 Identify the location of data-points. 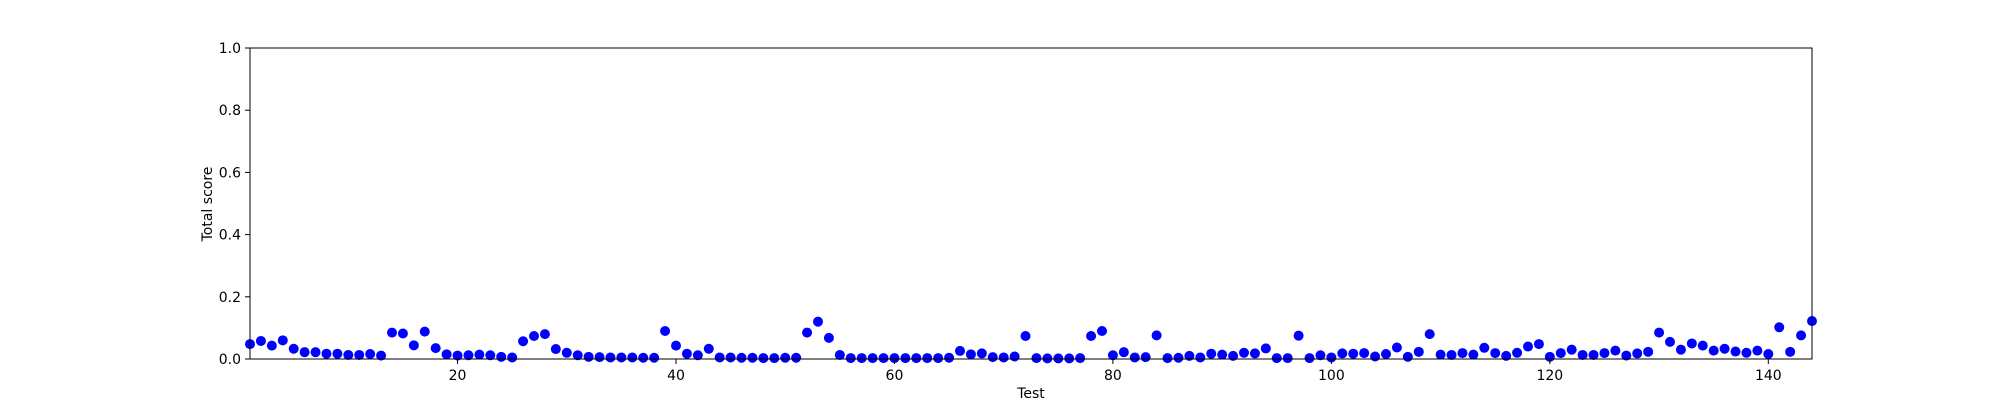
(1031, 340).